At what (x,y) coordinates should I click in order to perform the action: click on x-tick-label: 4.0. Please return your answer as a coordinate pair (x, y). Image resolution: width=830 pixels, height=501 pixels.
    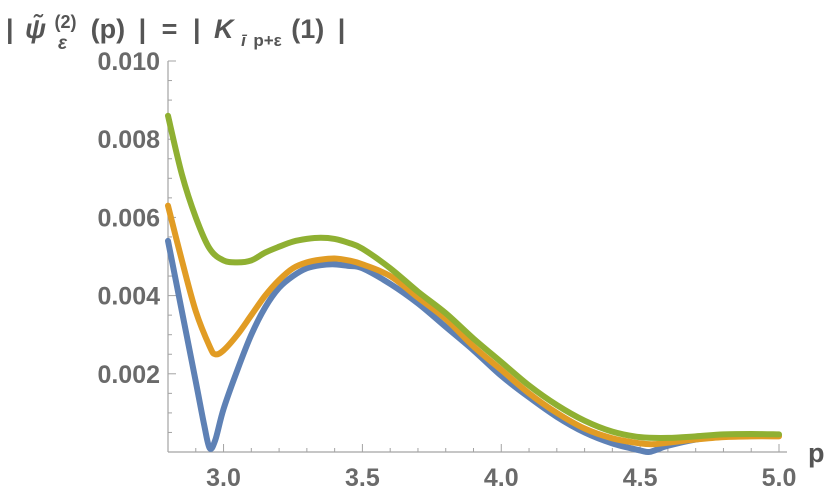
    Looking at the image, I should click on (501, 478).